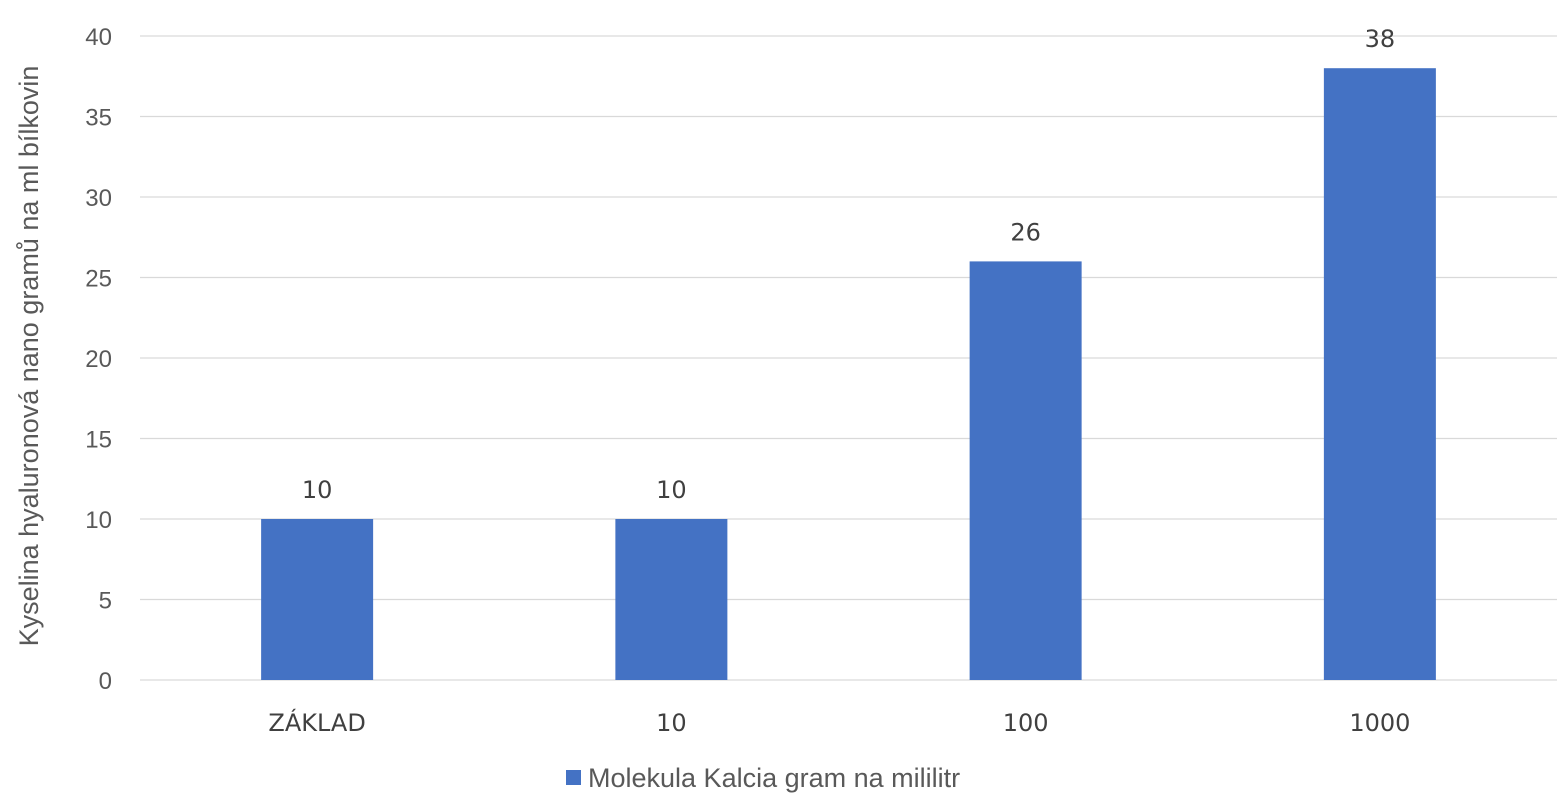  What do you see at coordinates (98, 279) in the screenshot?
I see `y-tick-label: 25` at bounding box center [98, 279].